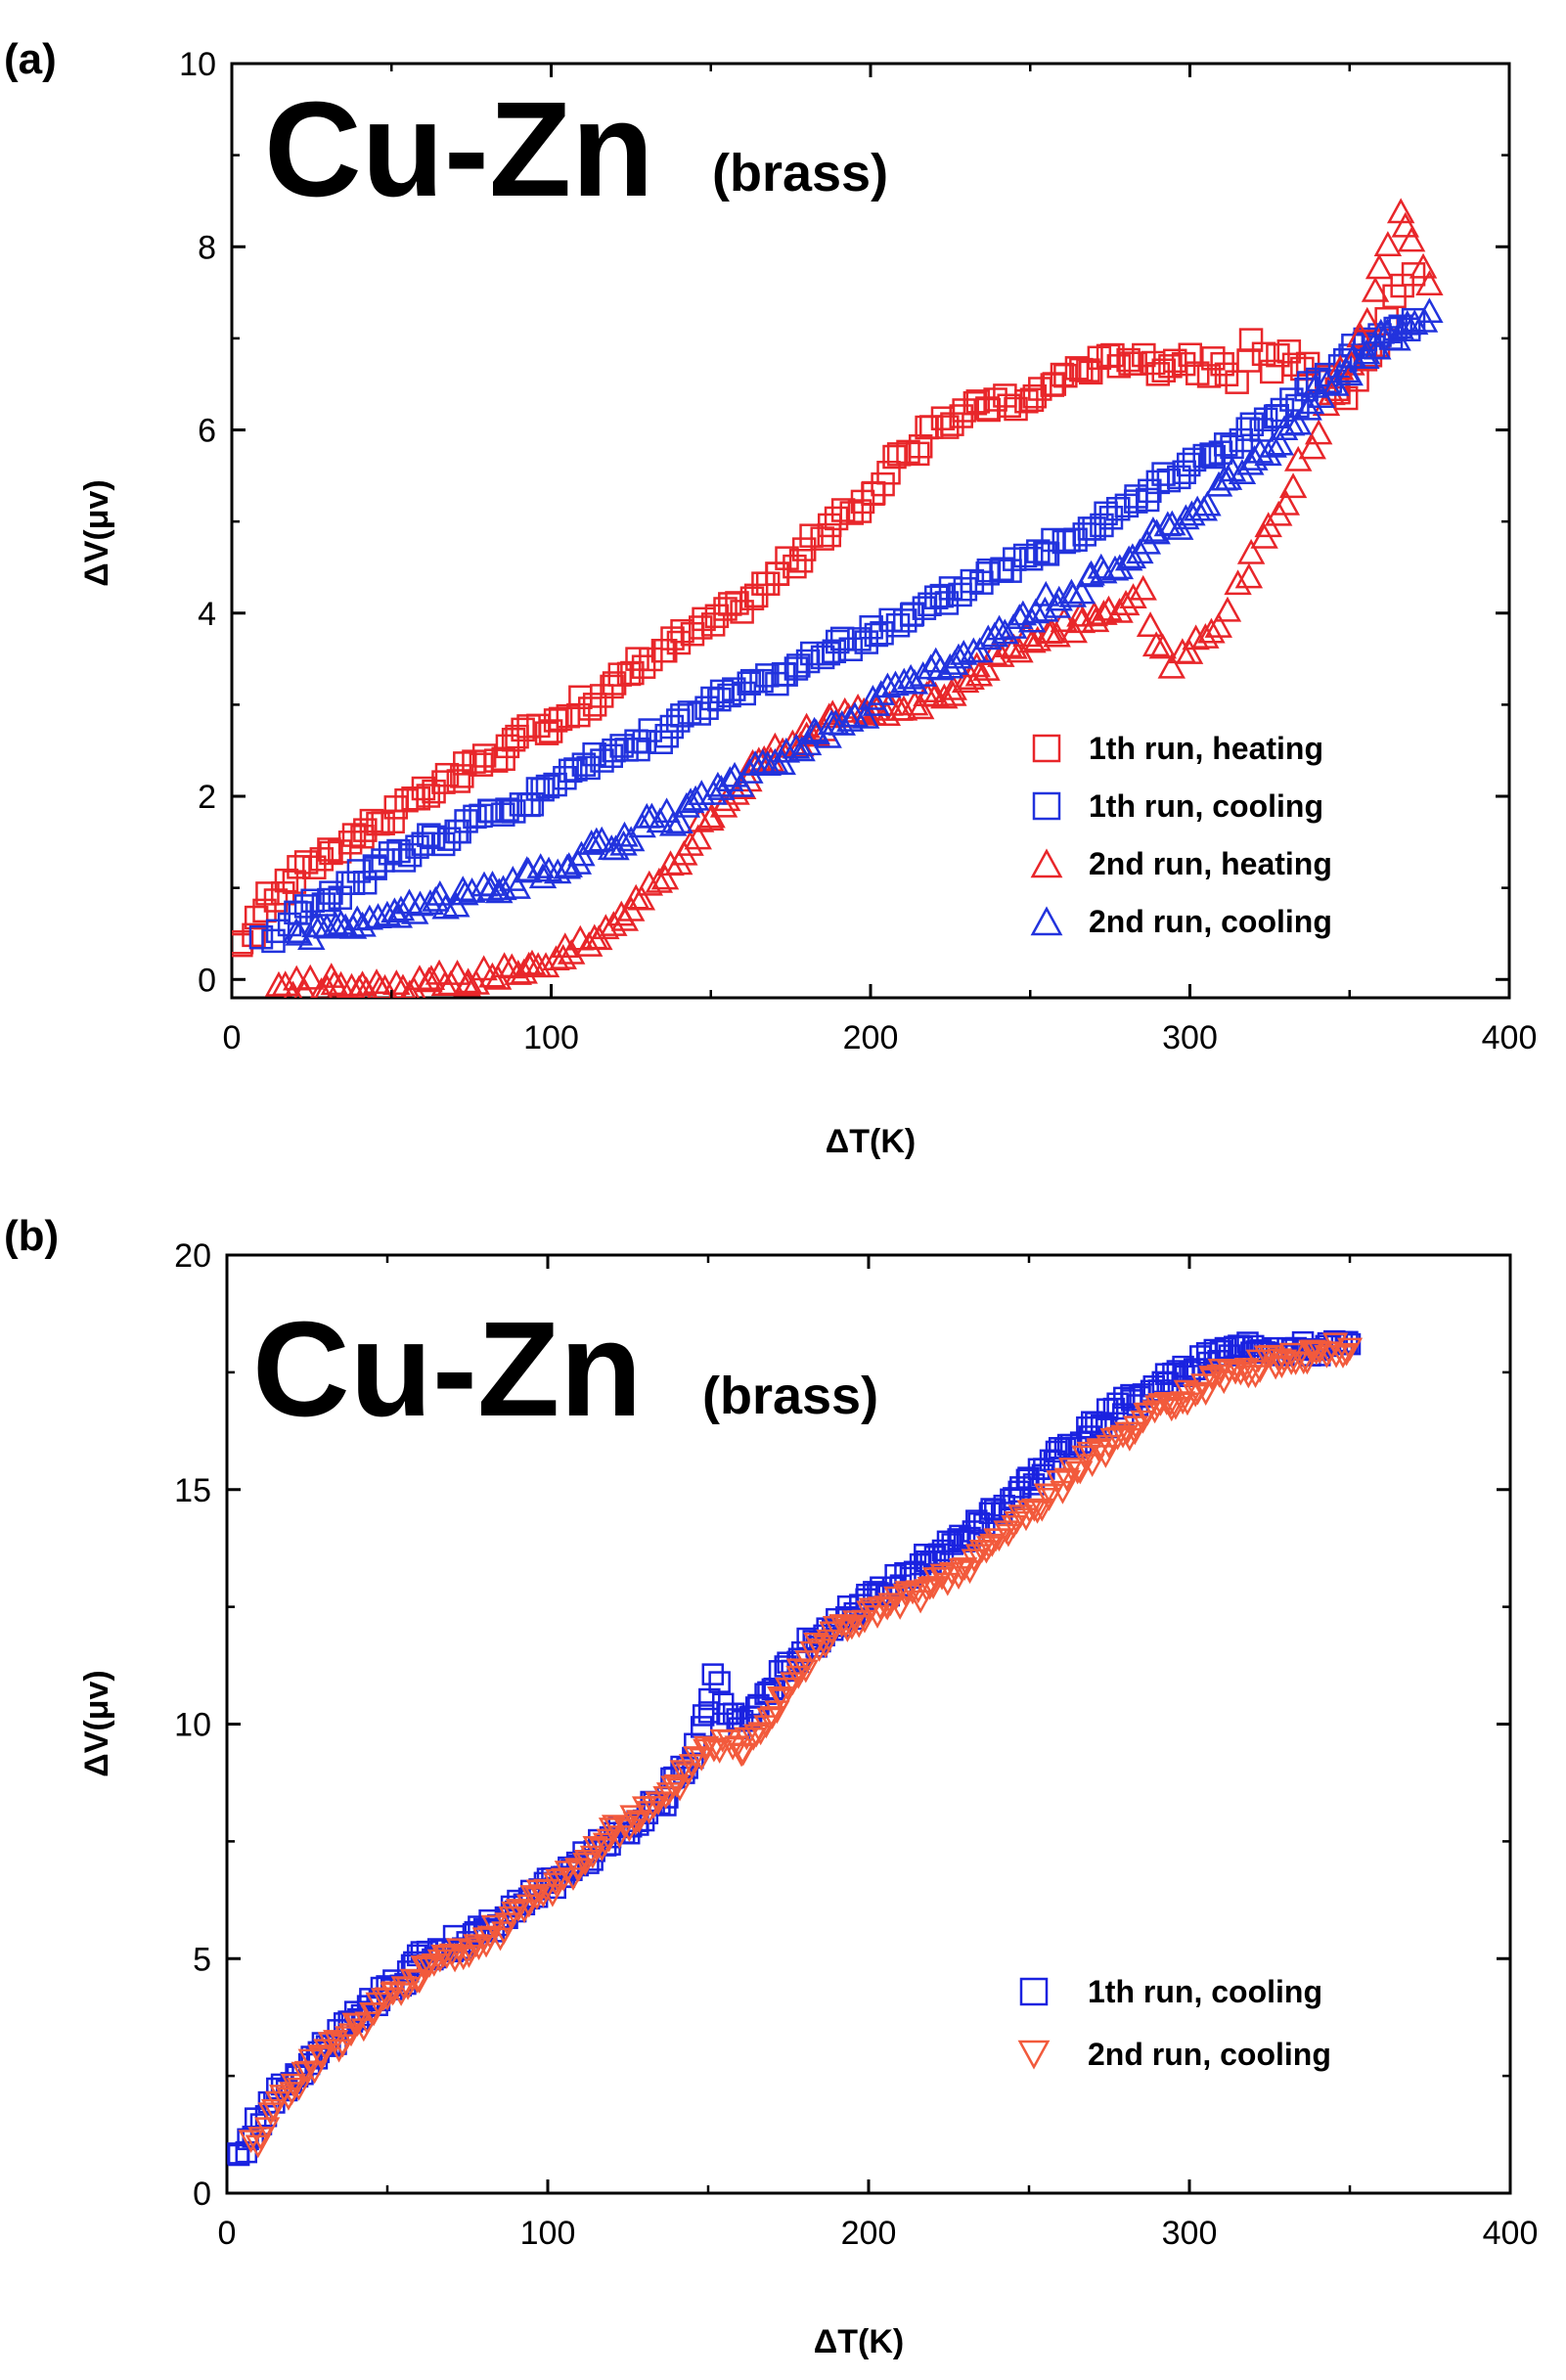  I want to click on y-tick-label: 6, so click(207, 431).